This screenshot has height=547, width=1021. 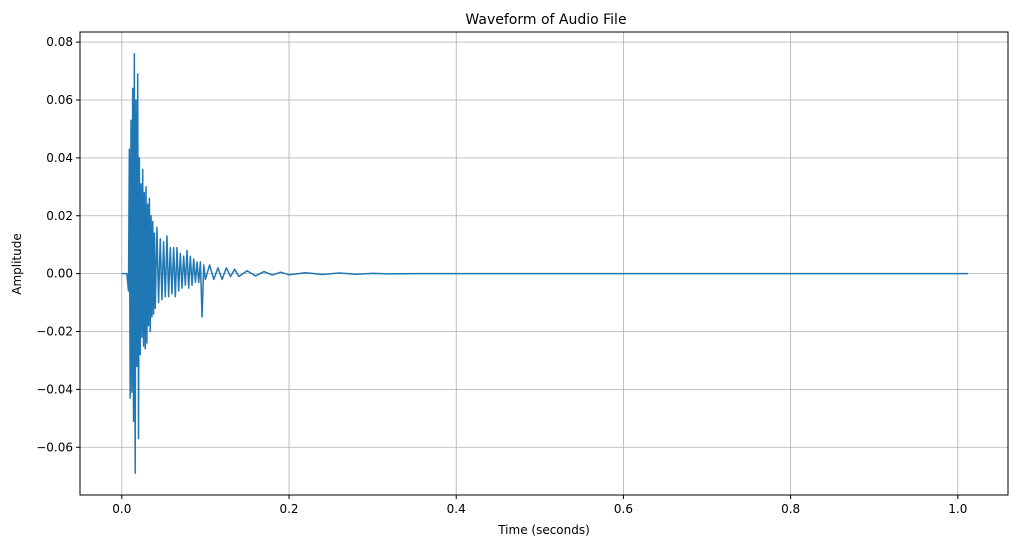 What do you see at coordinates (539, 505) in the screenshot?
I see `x-axis-ticks: 0.0 0.2 0.4 0.6 0.8 1.0` at bounding box center [539, 505].